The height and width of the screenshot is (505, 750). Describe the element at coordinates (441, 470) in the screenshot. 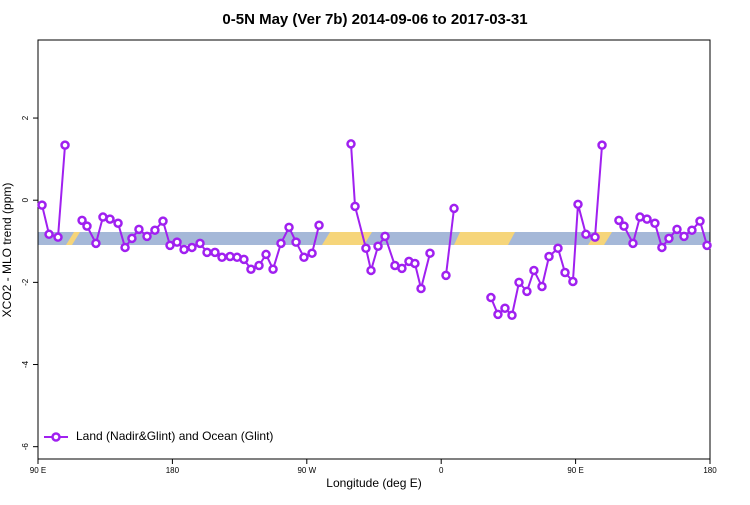

I see `x-tick-label: 0` at that location.